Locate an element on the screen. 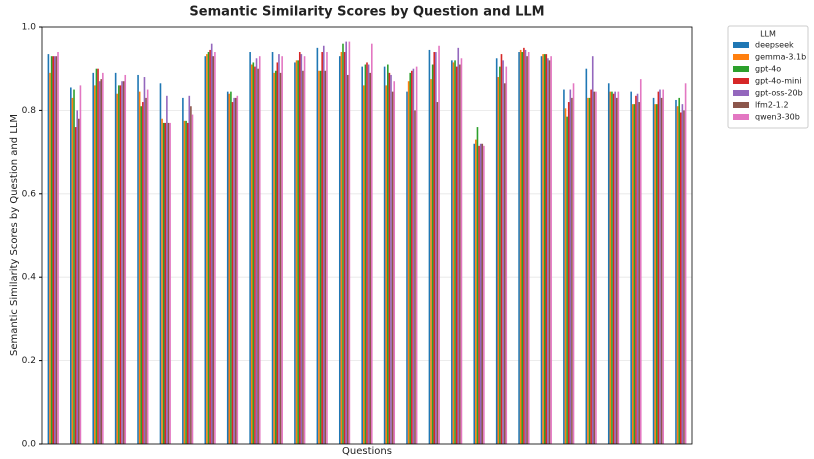  y-tick-label: 0.8 is located at coordinates (29, 111).